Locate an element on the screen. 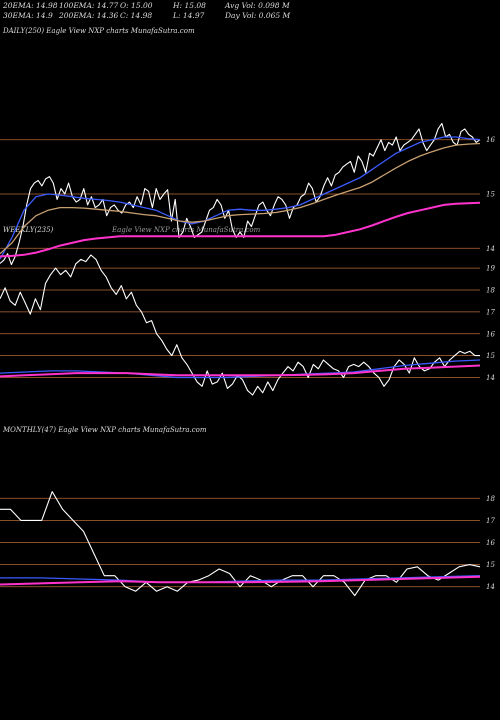 The height and width of the screenshot is (720, 500). ema30-label: 30EMA: 14.9 is located at coordinates (28, 15).